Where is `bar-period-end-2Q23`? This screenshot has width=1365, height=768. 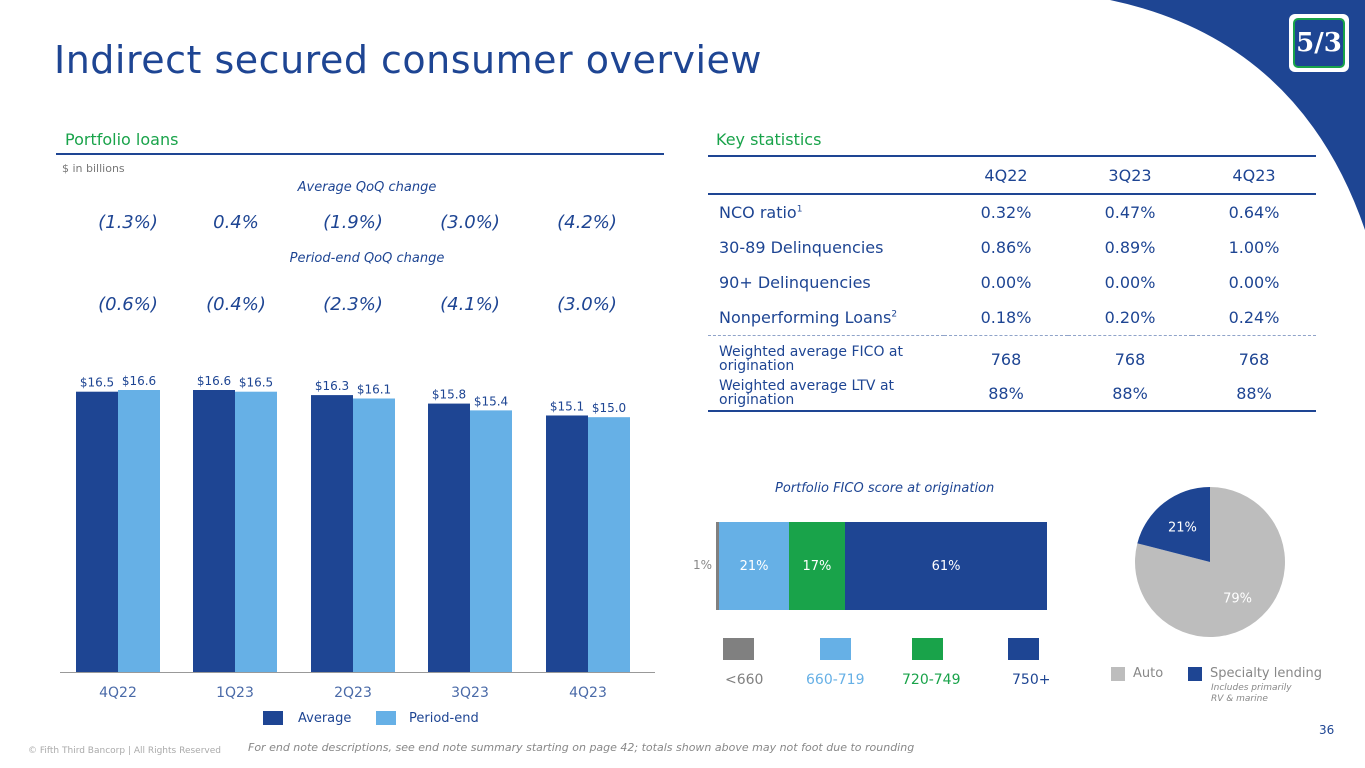
bar-period-end-2Q23 is located at coordinates (374, 535).